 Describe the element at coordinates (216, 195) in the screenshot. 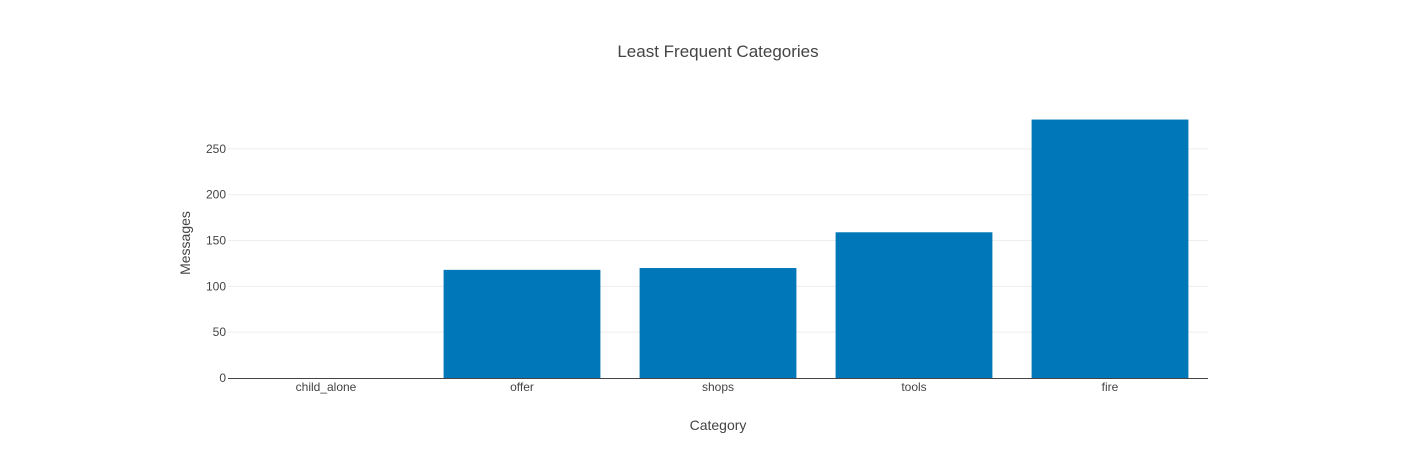

I see `y-tick-label: 200` at that location.